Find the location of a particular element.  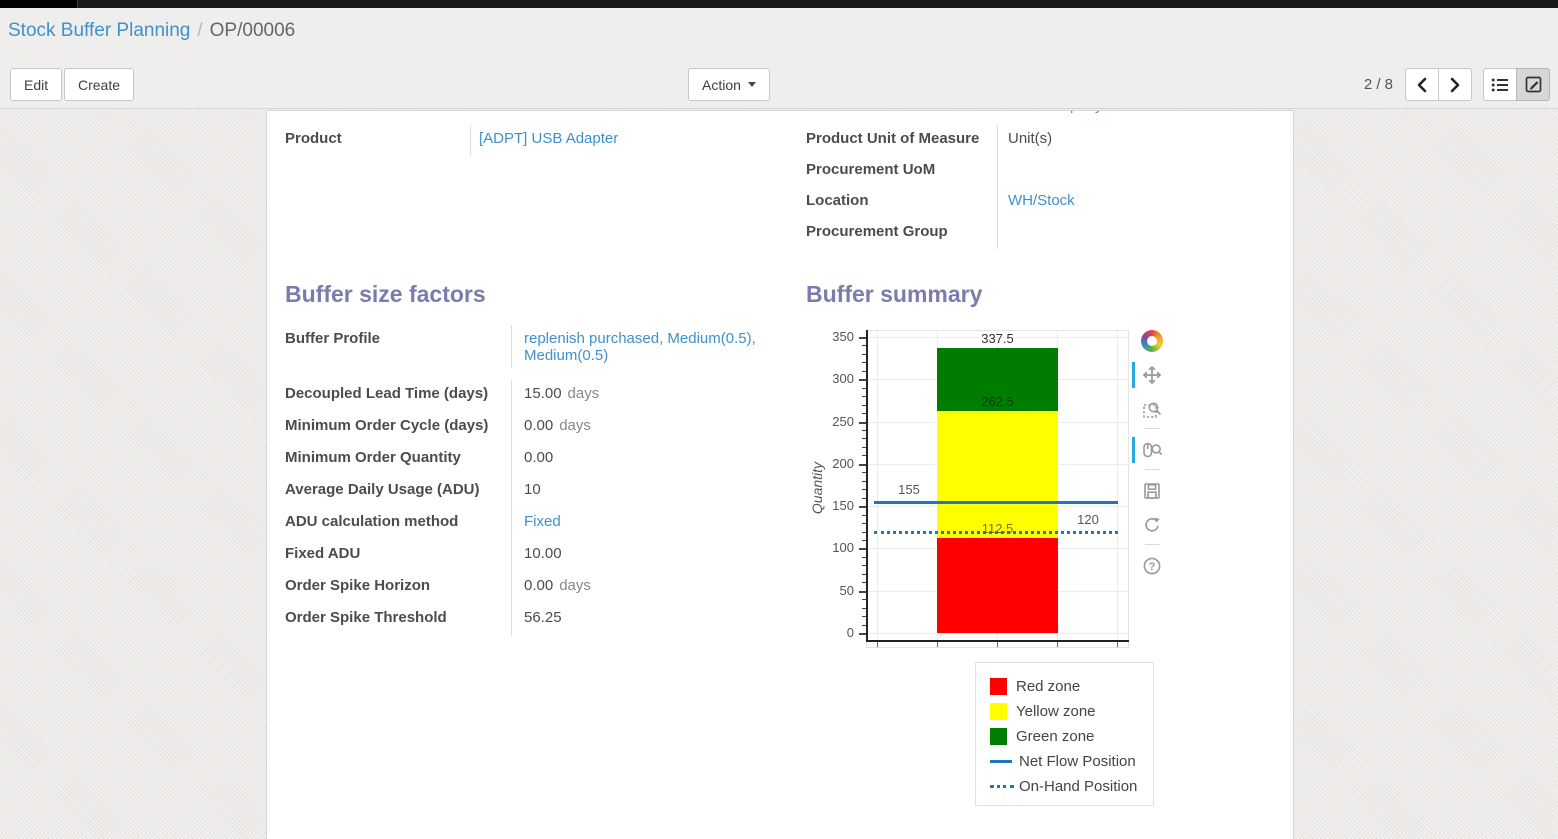

field-row: Location WH/Stock is located at coordinates (1041, 202).